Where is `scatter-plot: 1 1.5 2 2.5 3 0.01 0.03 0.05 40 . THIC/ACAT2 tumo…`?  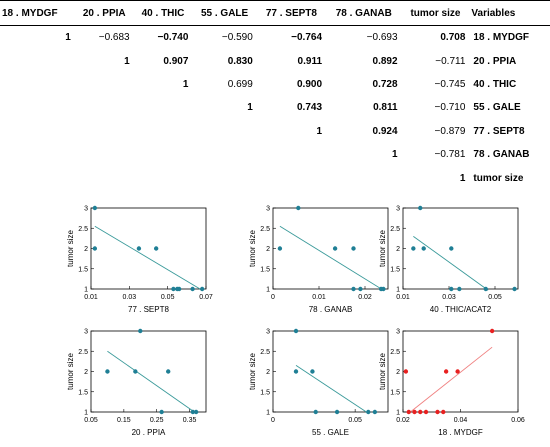 scatter-plot: 1 1.5 2 2.5 3 0.01 0.03 0.05 40 . THIC/ACAT2 tumo… is located at coordinates (448, 259).